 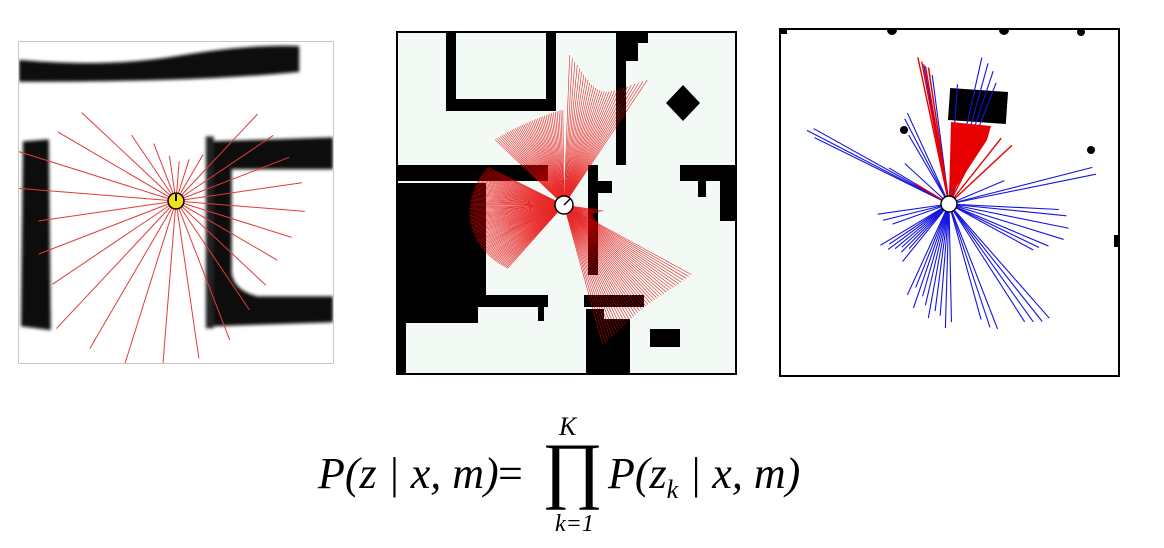 What do you see at coordinates (637, 473) in the screenshot?
I see `rhs-prefix: P(z` at bounding box center [637, 473].